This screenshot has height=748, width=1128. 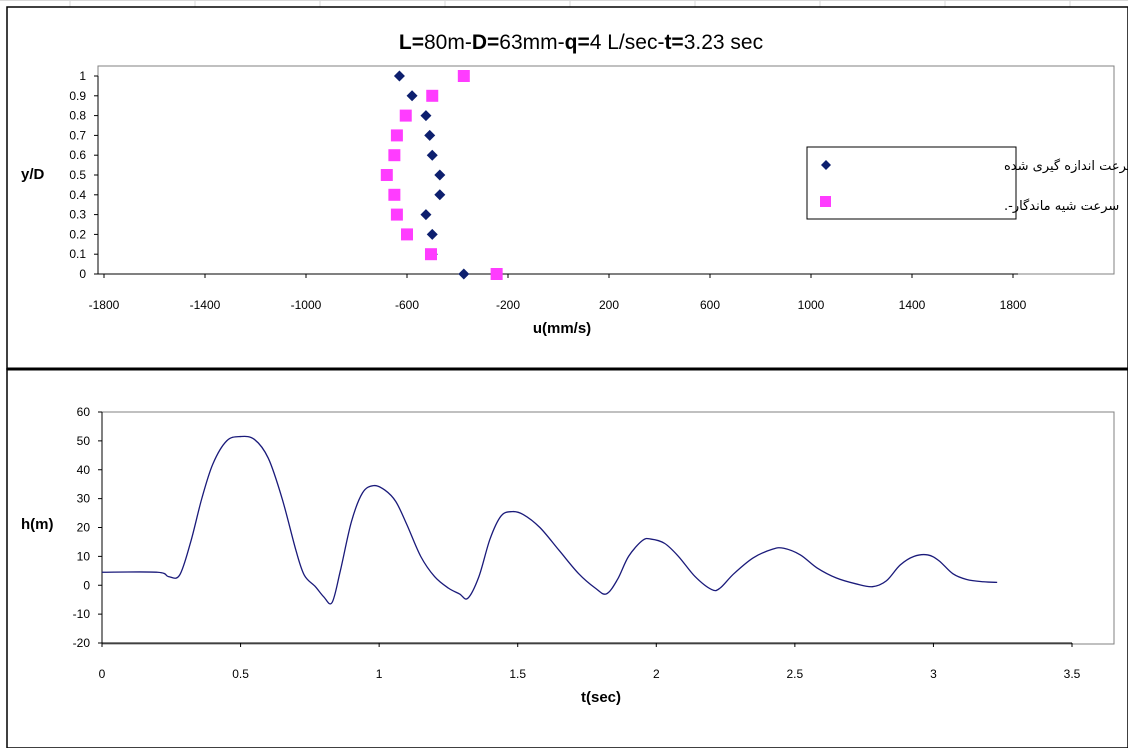 I want to click on x-tick-label: 2, so click(x=656, y=674).